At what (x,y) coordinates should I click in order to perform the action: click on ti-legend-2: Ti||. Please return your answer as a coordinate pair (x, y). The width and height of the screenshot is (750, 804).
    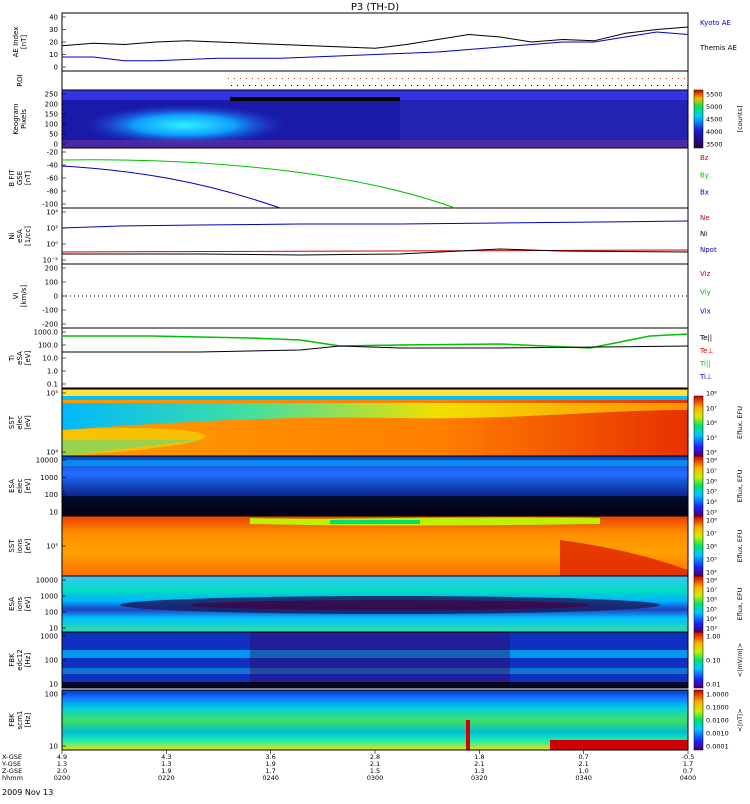
    Looking at the image, I should click on (705, 364).